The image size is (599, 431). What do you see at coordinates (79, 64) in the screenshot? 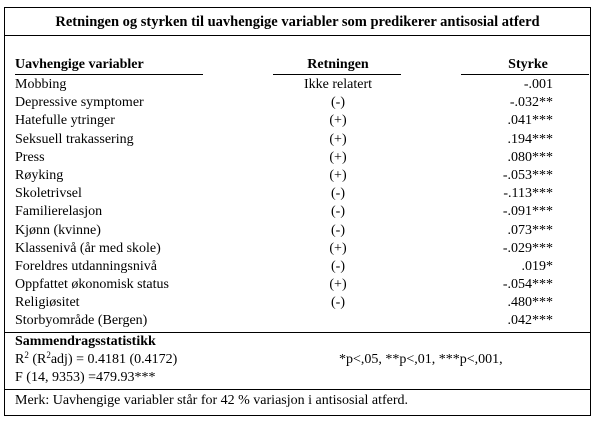
I see `header-variables: Uavhengige variabler` at bounding box center [79, 64].